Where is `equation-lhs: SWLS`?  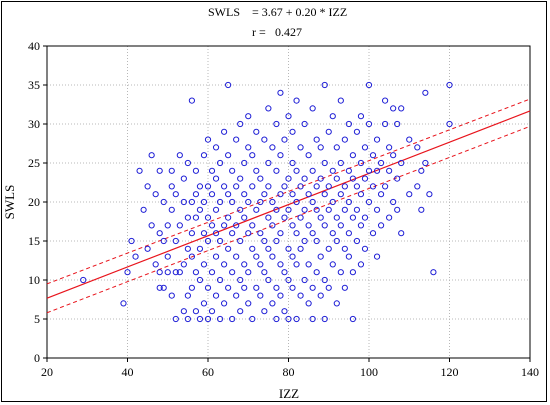
equation-lhs: SWLS is located at coordinates (224, 12).